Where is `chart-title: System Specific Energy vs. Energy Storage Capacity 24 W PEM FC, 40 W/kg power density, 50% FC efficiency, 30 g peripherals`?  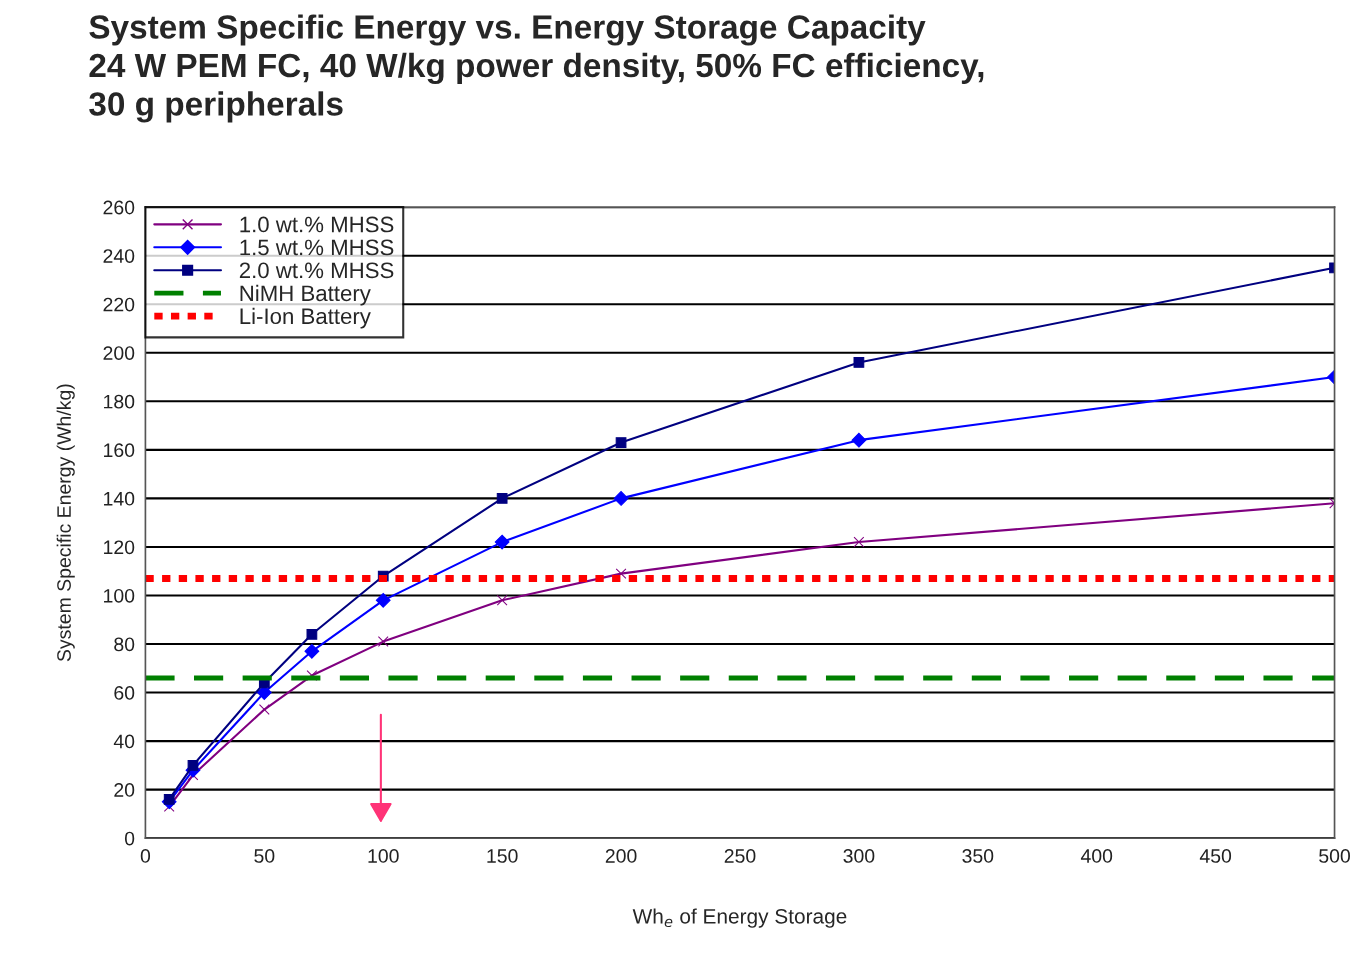
chart-title: System Specific Energy vs. Energy Storage Capacity 24 W PEM FC, 40 W/kg power density, 50% FC efficiency, 30 g peripherals is located at coordinates (536, 68).